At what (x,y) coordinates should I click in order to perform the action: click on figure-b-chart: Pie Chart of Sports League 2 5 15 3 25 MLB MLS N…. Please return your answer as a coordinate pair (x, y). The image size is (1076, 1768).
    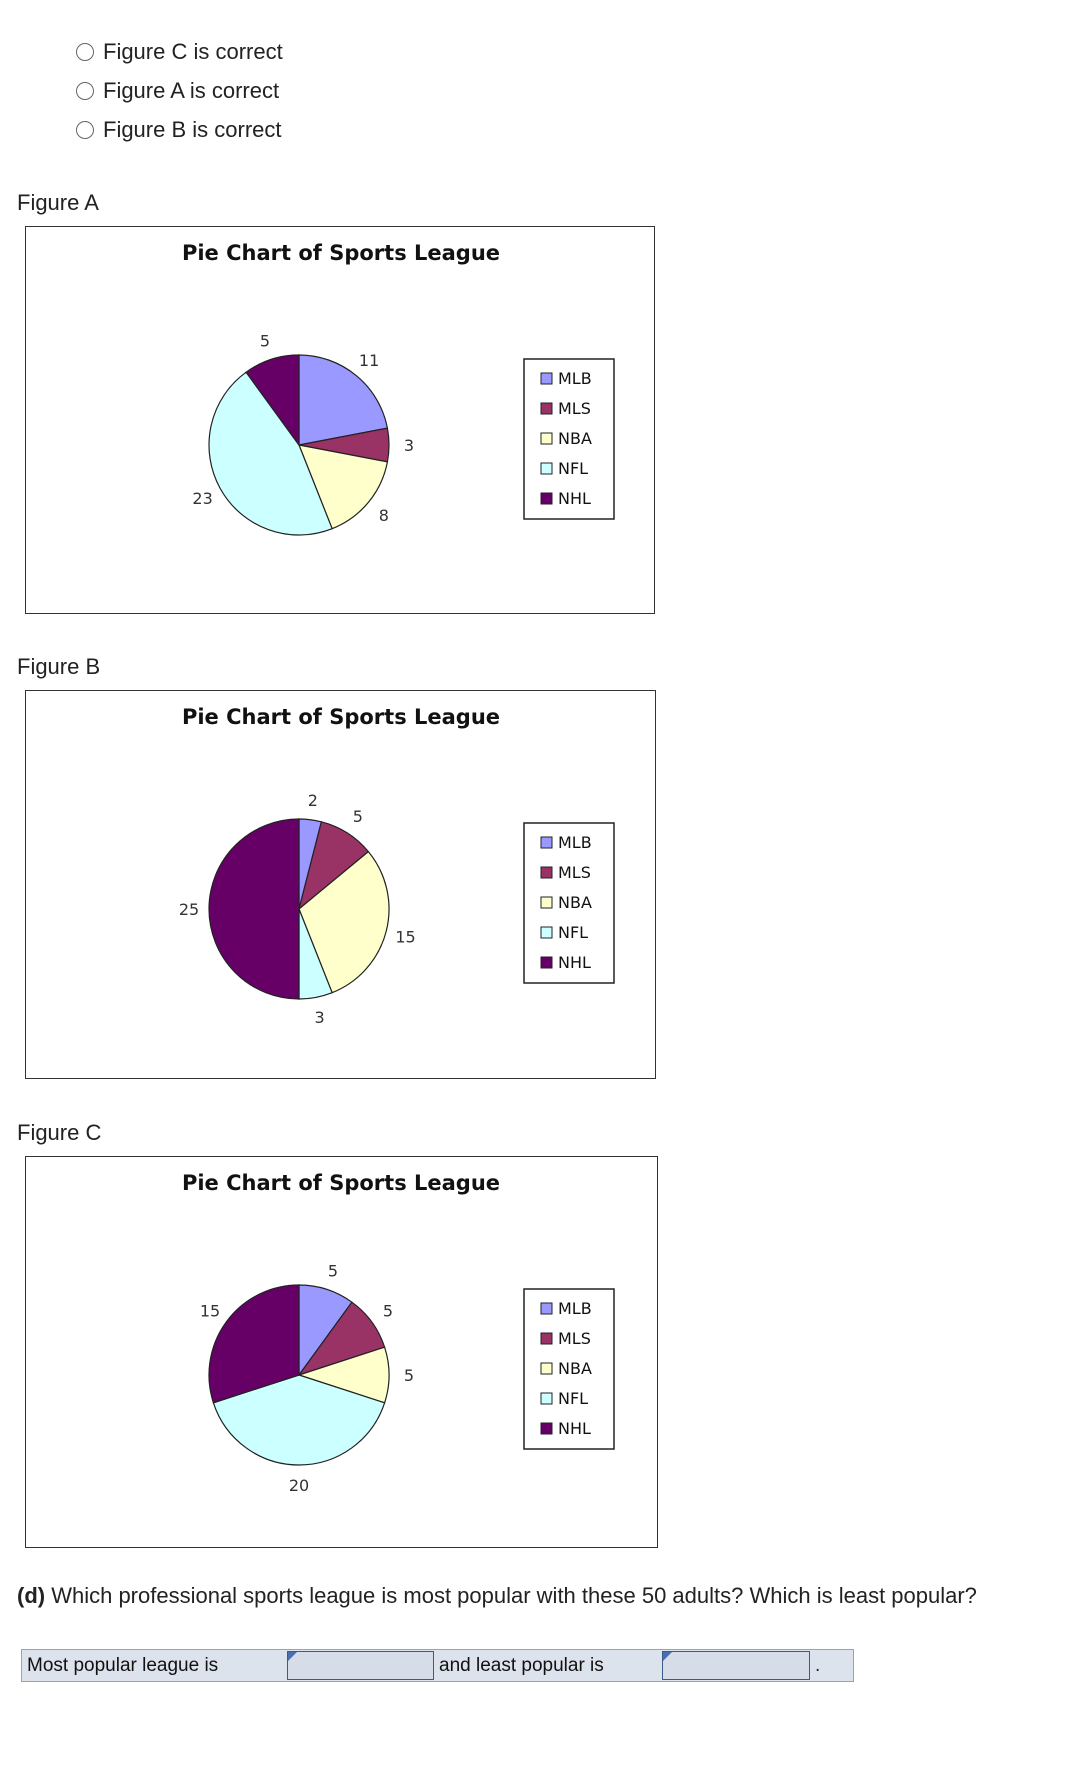
    Looking at the image, I should click on (340, 884).